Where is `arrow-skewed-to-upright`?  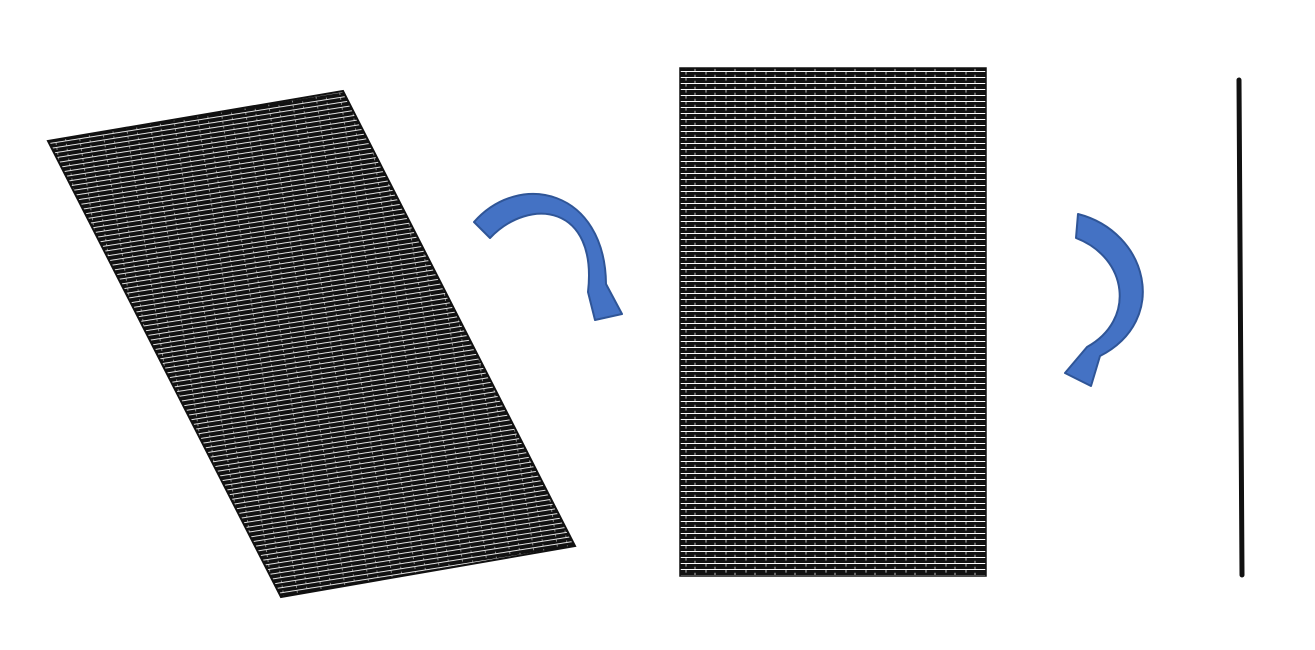 arrow-skewed-to-upright is located at coordinates (548, 256).